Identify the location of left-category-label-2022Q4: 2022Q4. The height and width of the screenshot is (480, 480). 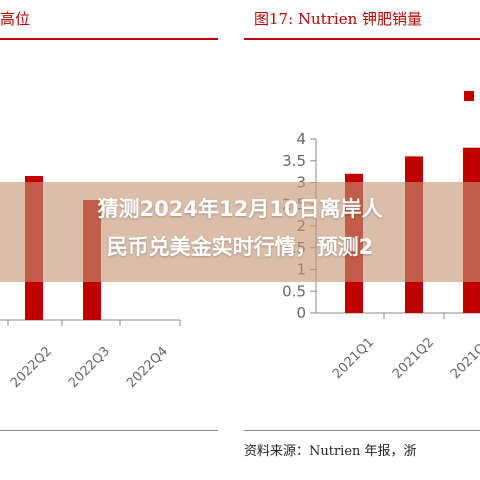
(147, 367).